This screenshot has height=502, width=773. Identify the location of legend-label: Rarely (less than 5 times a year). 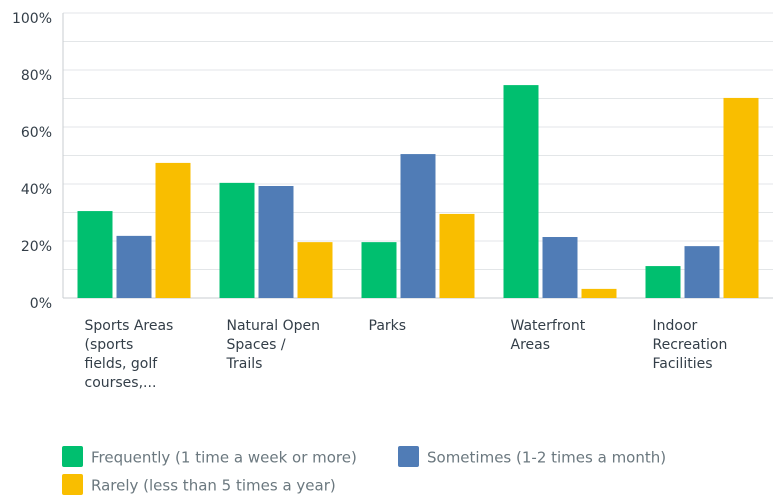
(213, 486).